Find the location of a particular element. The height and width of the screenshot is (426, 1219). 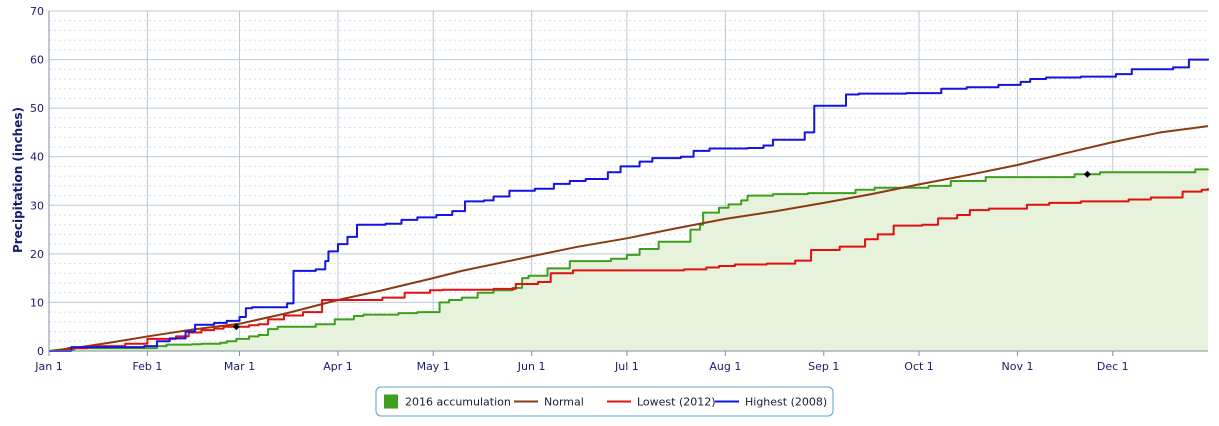

x-tick-label: Sep 1 is located at coordinates (823, 366).